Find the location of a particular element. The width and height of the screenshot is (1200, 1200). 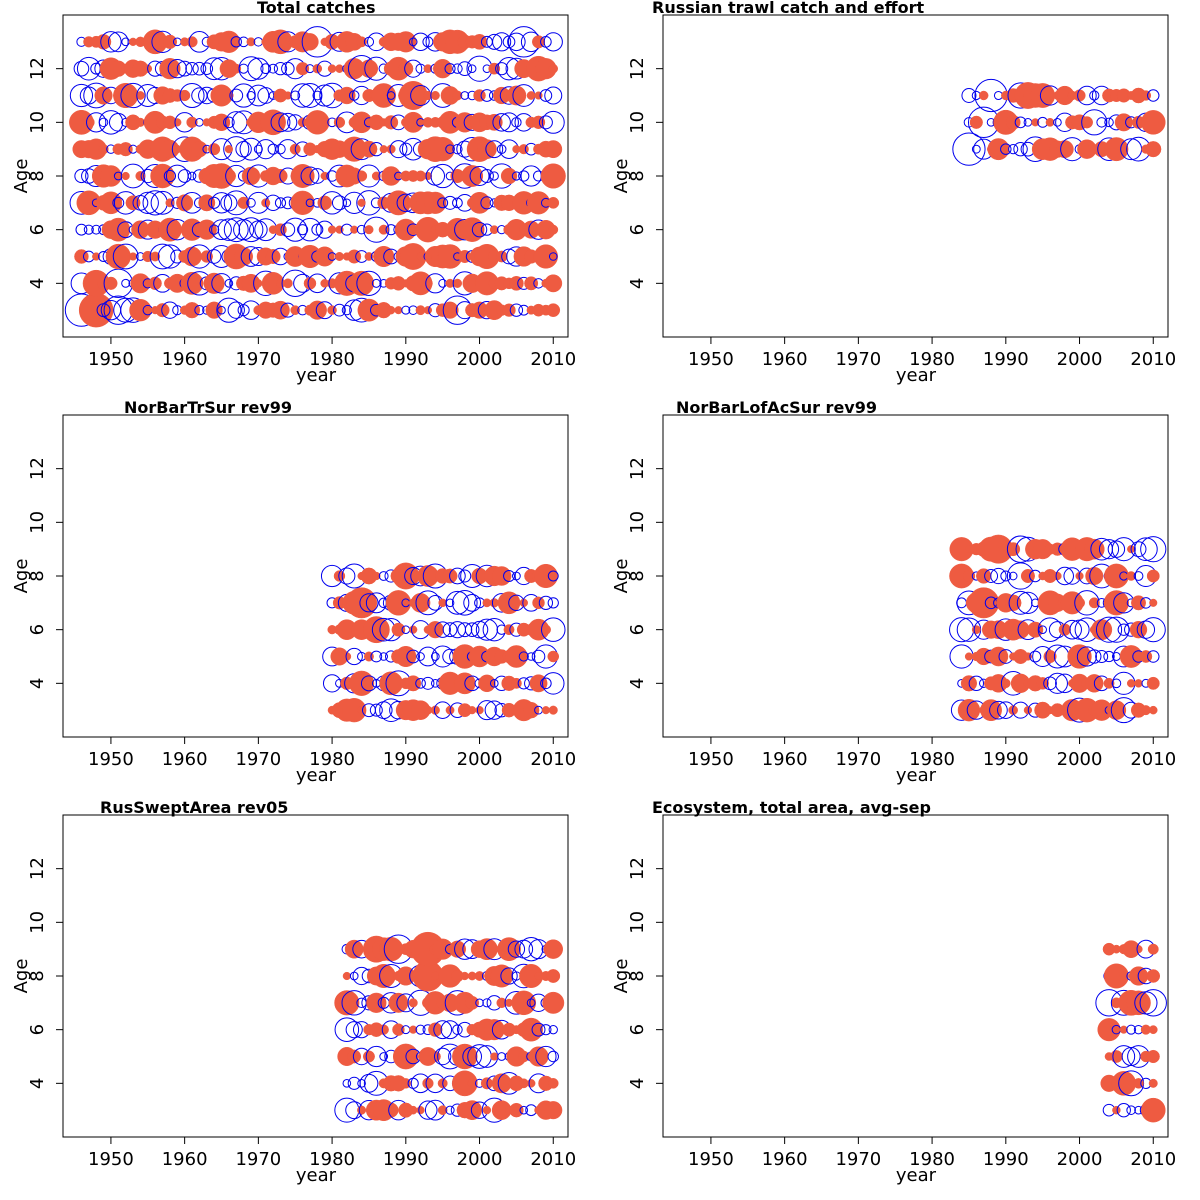

y-tick-label: 8 is located at coordinates (637, 575).